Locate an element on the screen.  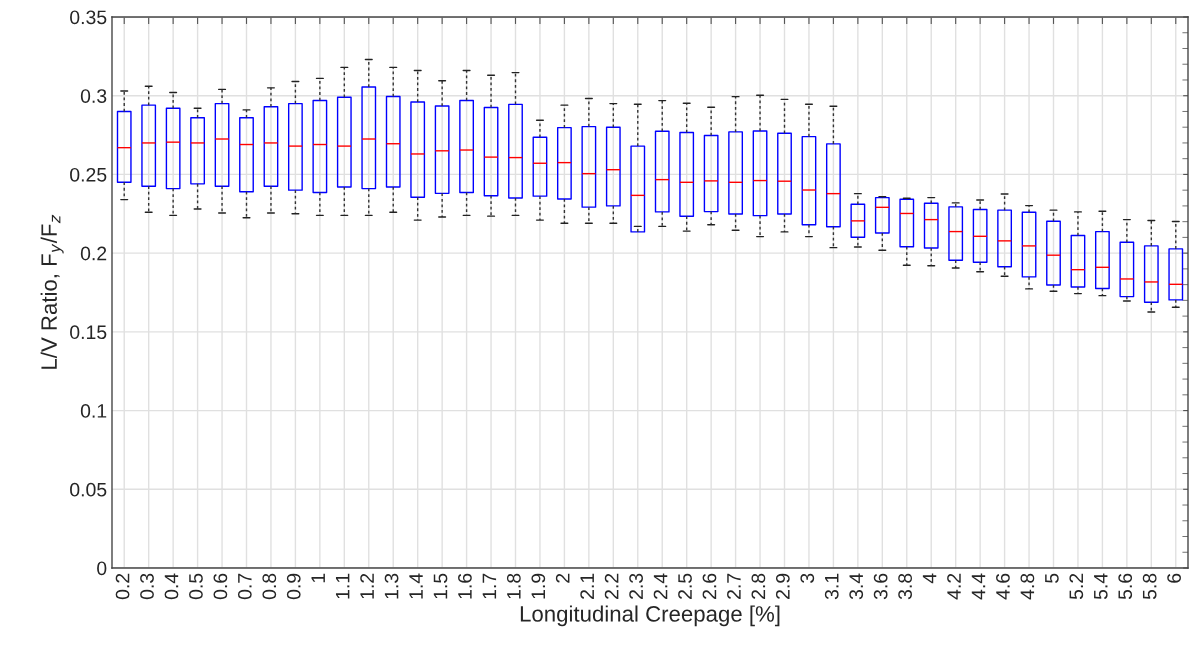
x-tick-label: 3.4 is located at coordinates (856, 586).